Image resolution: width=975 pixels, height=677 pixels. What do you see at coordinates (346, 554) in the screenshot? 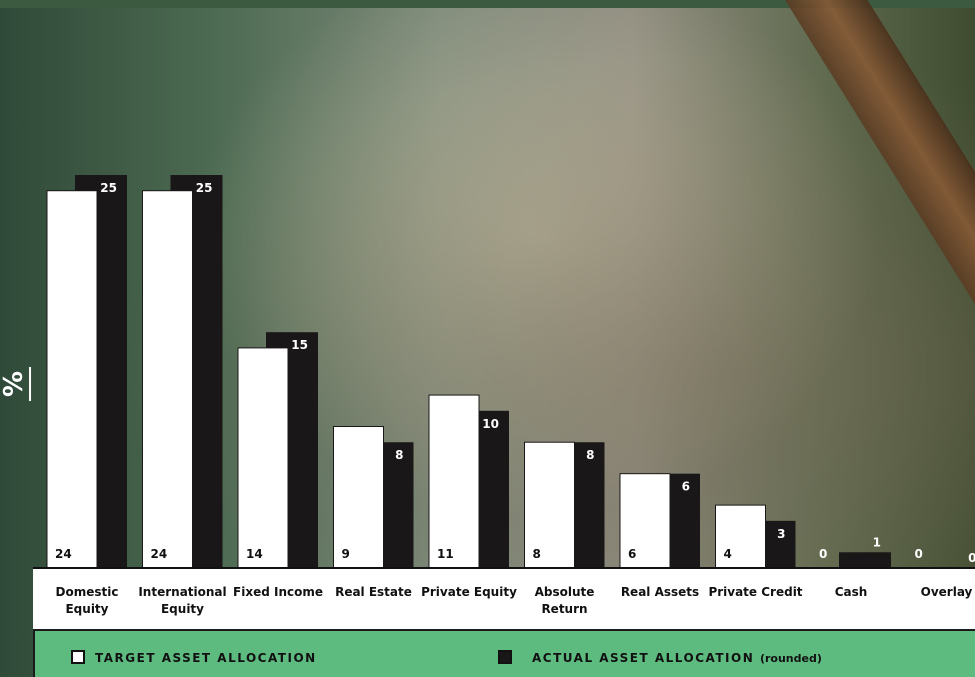
I see `value-label: 9` at bounding box center [346, 554].